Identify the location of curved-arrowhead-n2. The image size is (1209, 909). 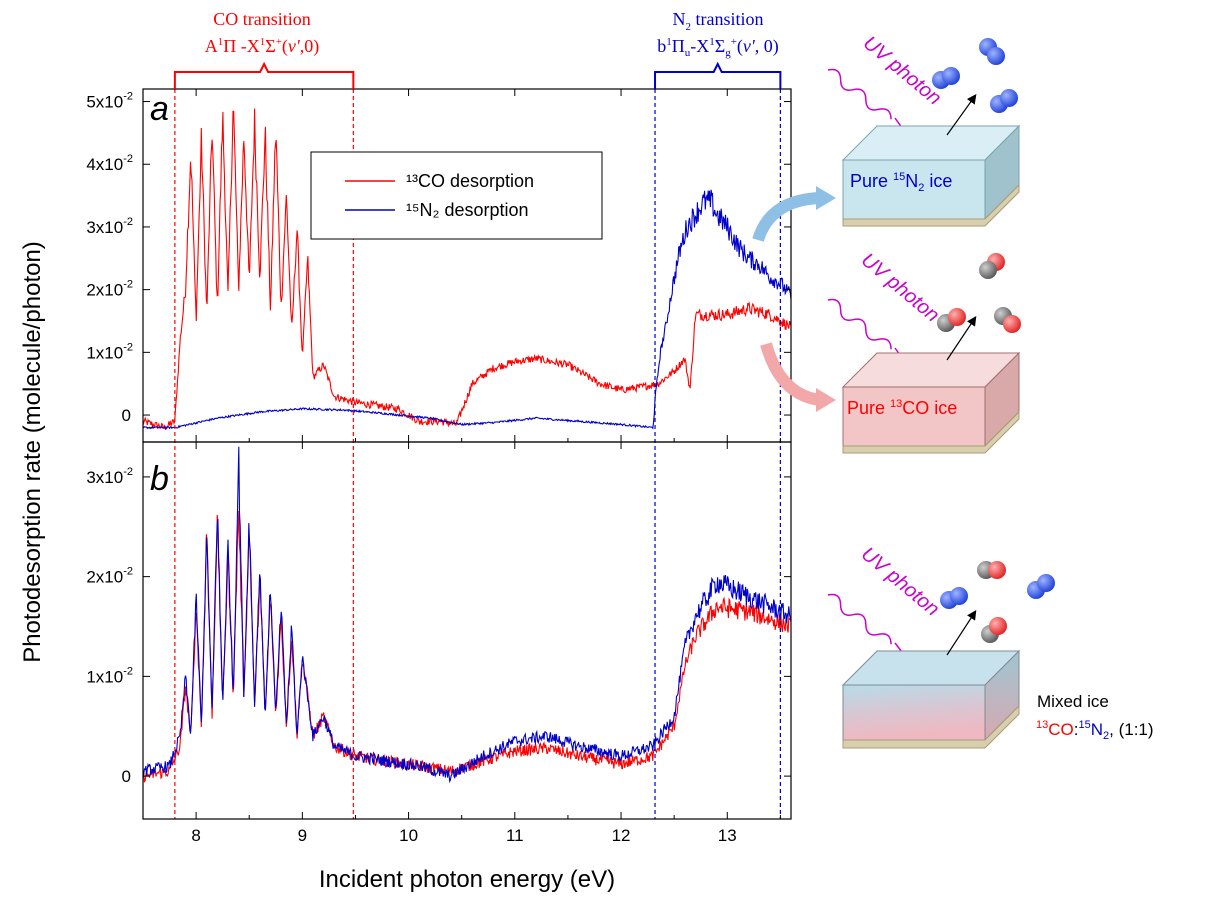
(826, 198).